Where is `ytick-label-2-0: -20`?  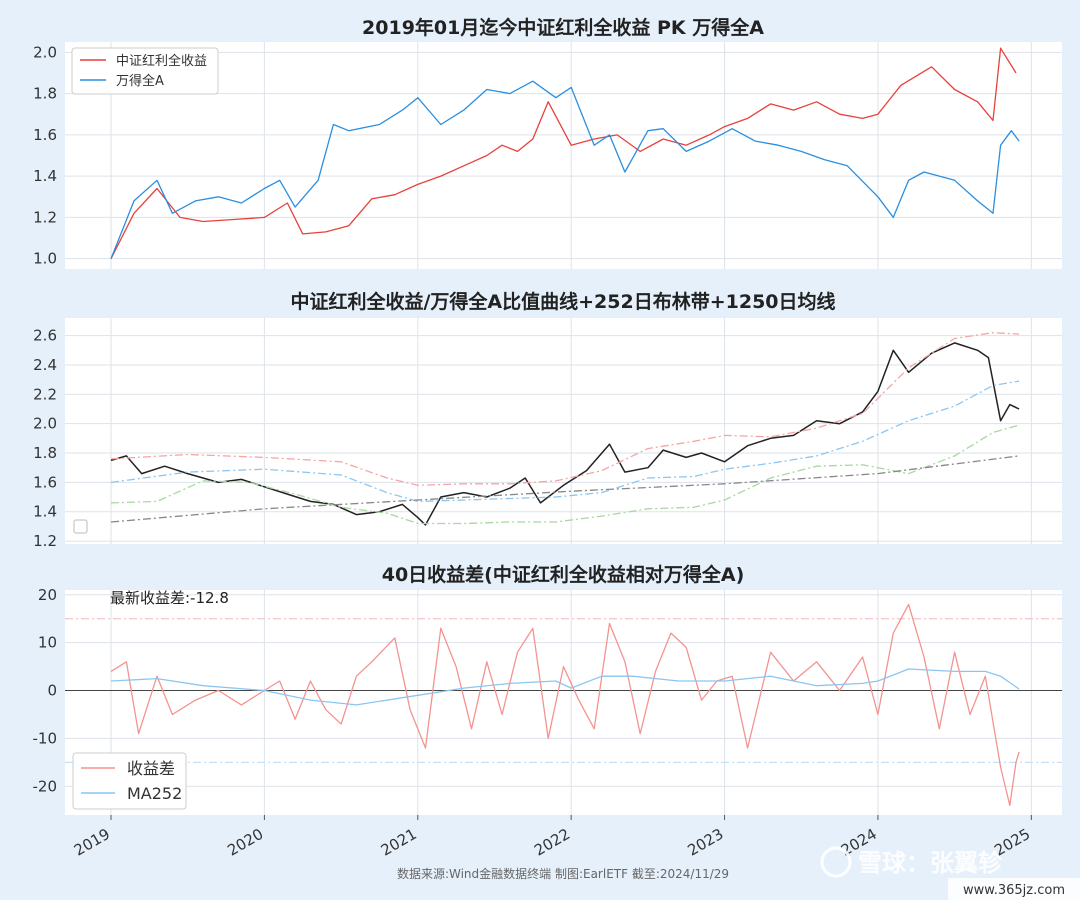
ytick-label-2-0: -20 is located at coordinates (45, 786).